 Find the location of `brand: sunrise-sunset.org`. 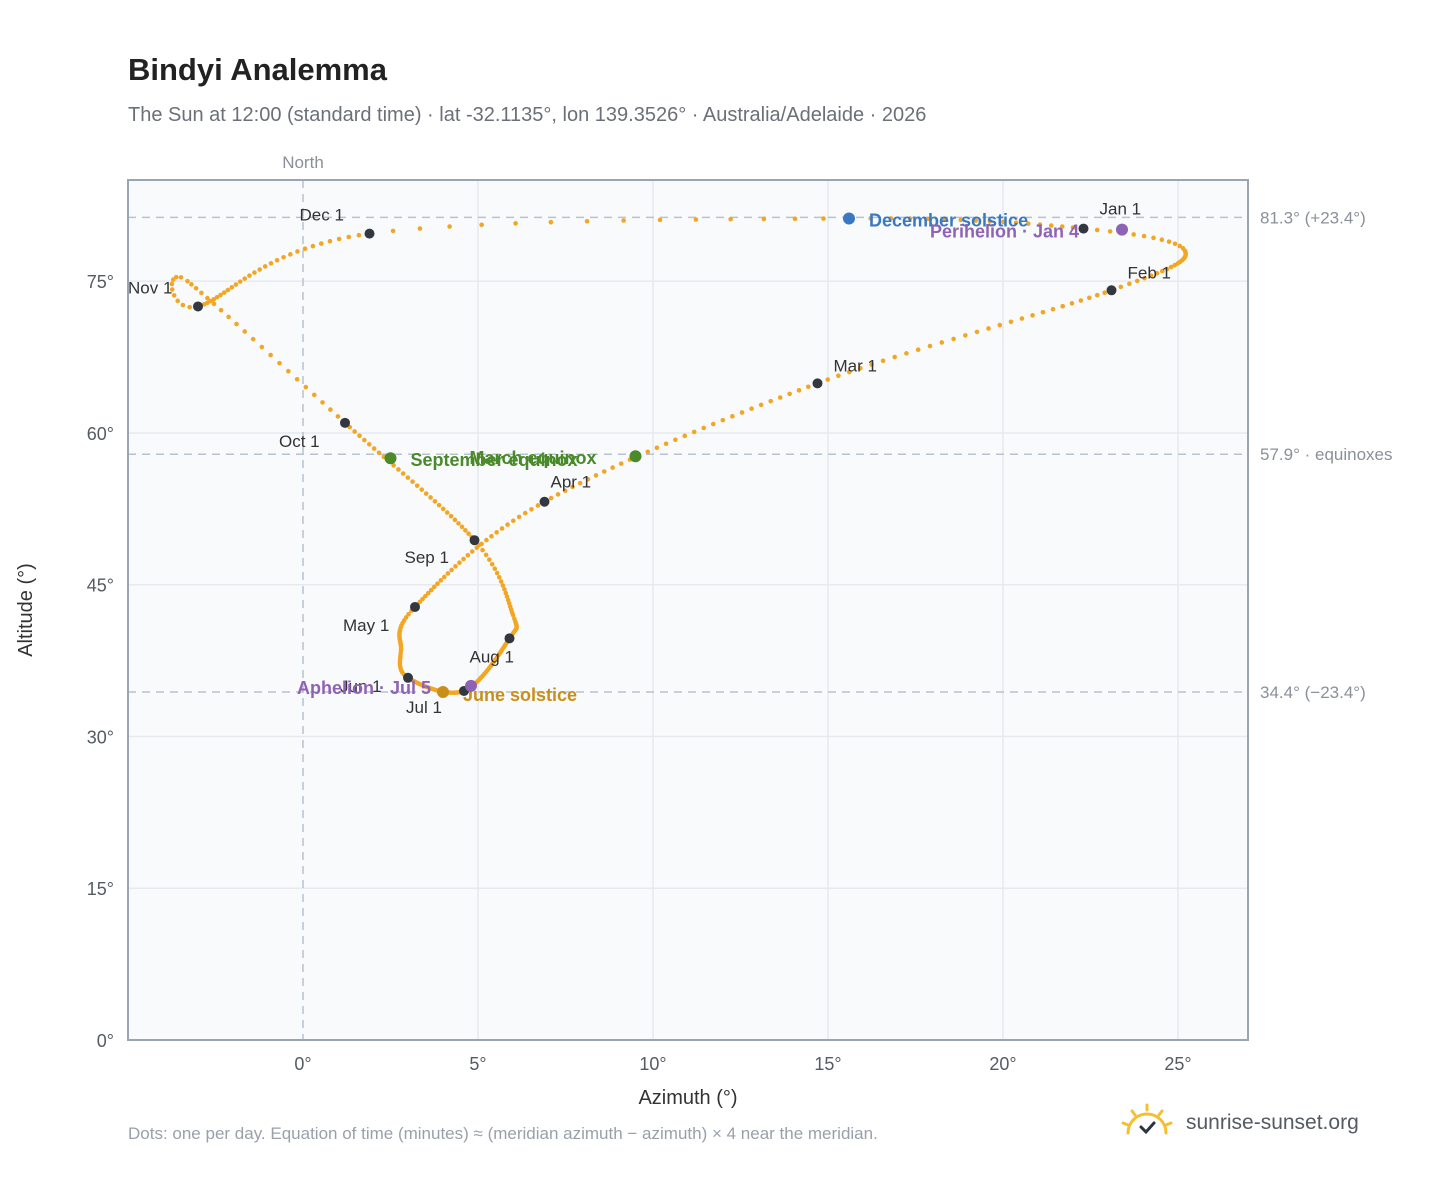

brand: sunrise-sunset.org is located at coordinates (1239, 1123).